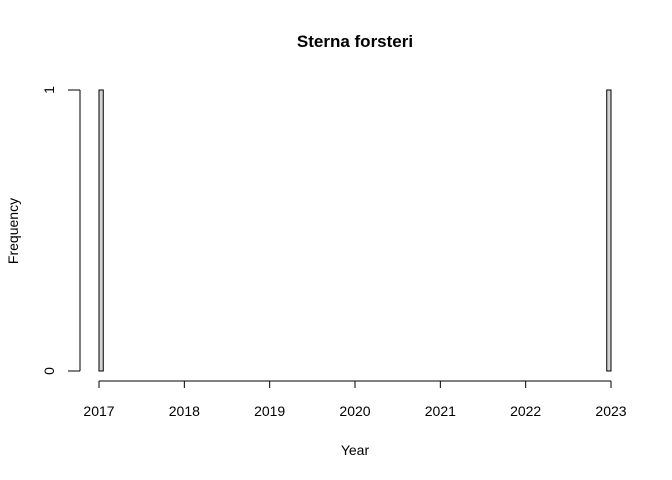  I want to click on x-tick-label: 2023, so click(610, 411).